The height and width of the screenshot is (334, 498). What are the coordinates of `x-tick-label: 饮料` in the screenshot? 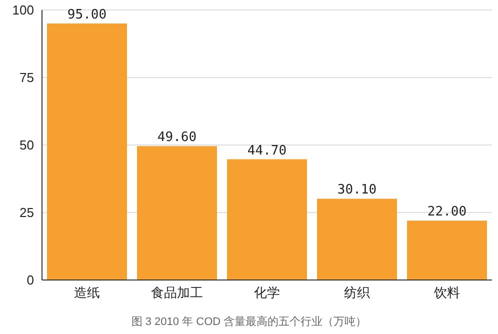 It's located at (446, 292).